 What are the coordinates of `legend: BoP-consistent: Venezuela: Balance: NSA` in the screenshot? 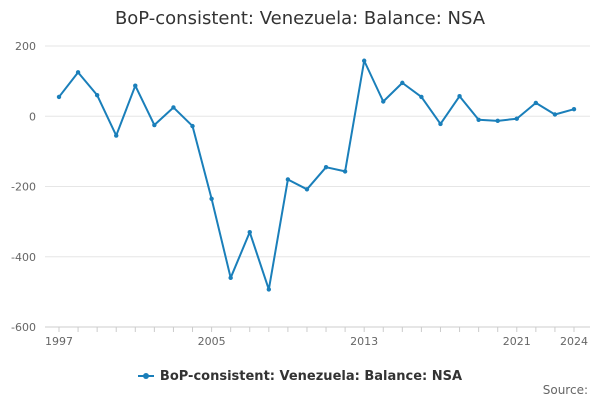 It's located at (300, 375).